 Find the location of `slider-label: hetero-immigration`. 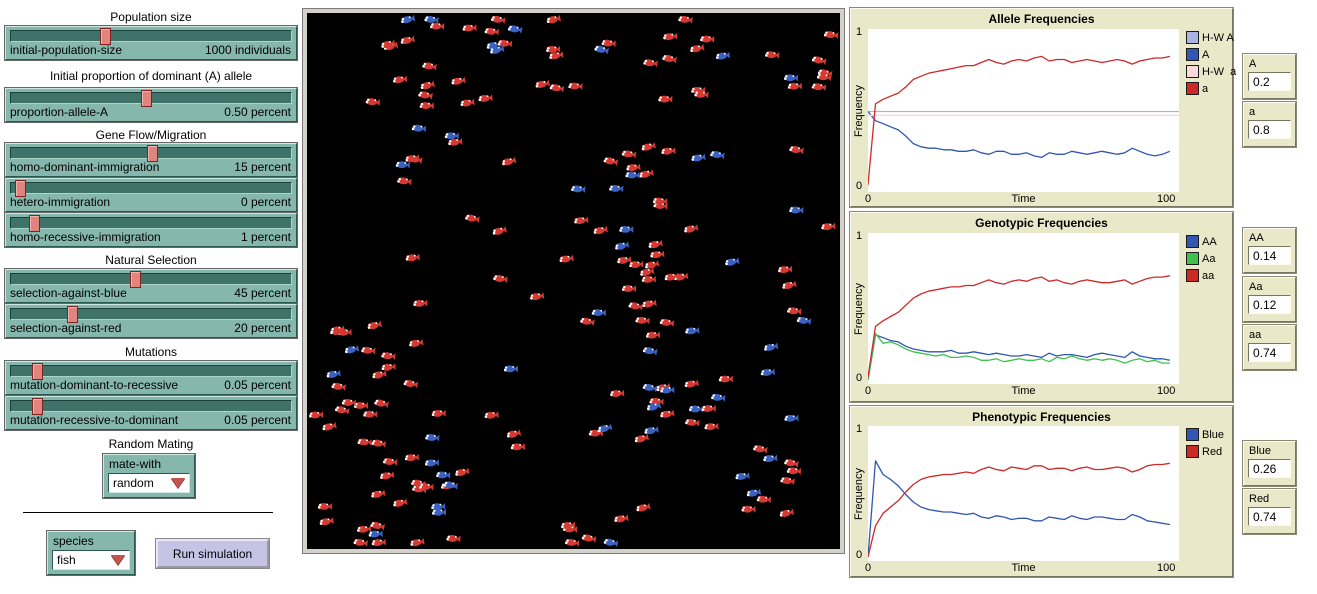

slider-label: hetero-immigration is located at coordinates (60, 202).